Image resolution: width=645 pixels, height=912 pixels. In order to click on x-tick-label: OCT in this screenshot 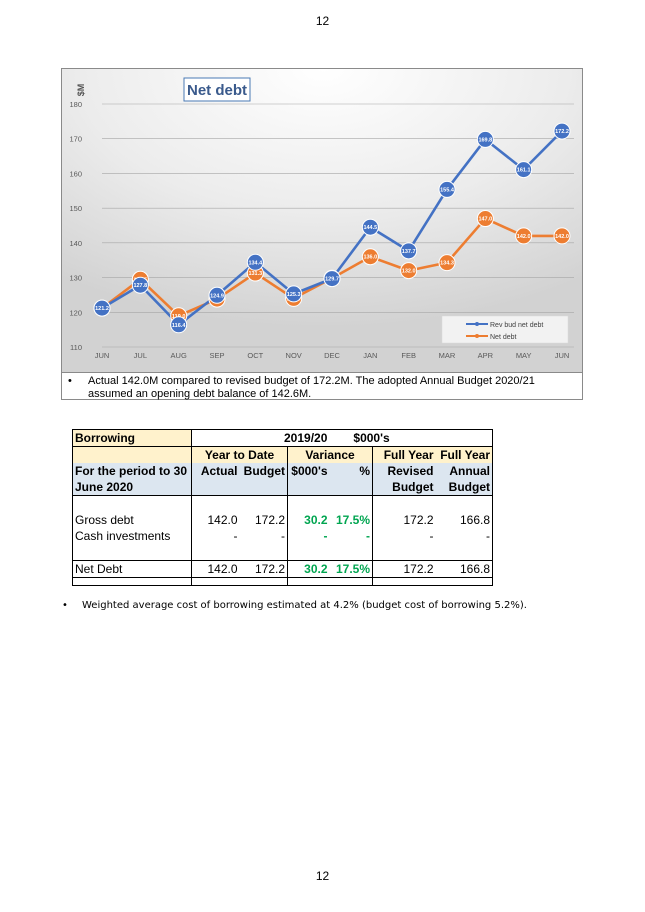, I will do `click(255, 355)`.